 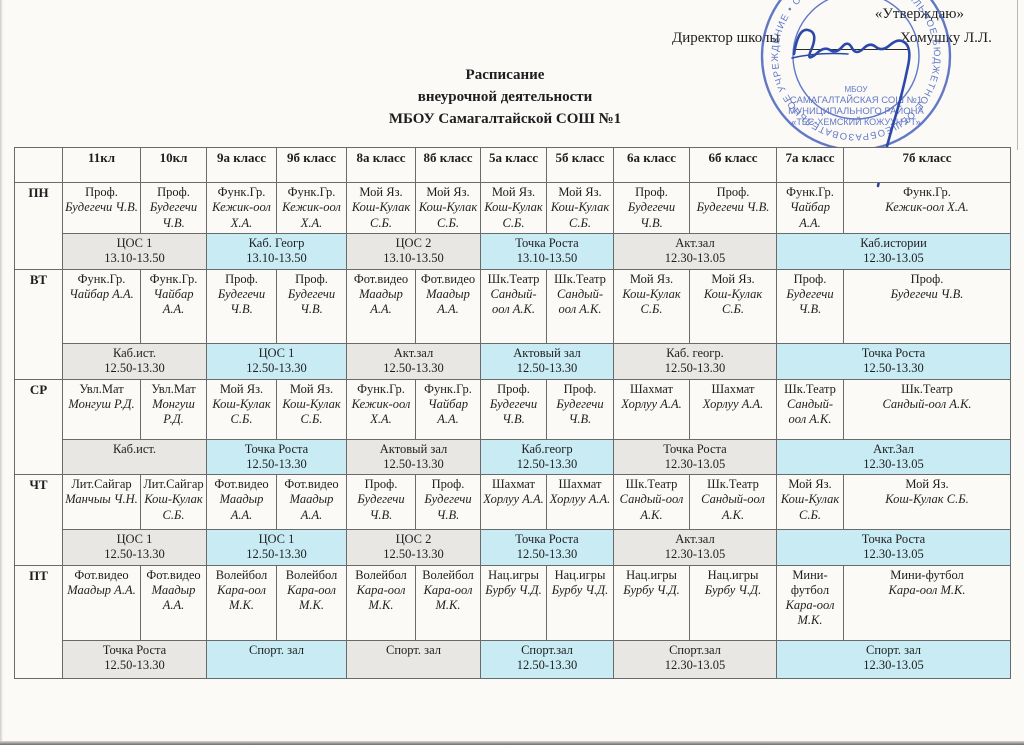 What do you see at coordinates (134, 251) in the screenshot?
I see `location-cell: ЦОС 1 13.10-13.50` at bounding box center [134, 251].